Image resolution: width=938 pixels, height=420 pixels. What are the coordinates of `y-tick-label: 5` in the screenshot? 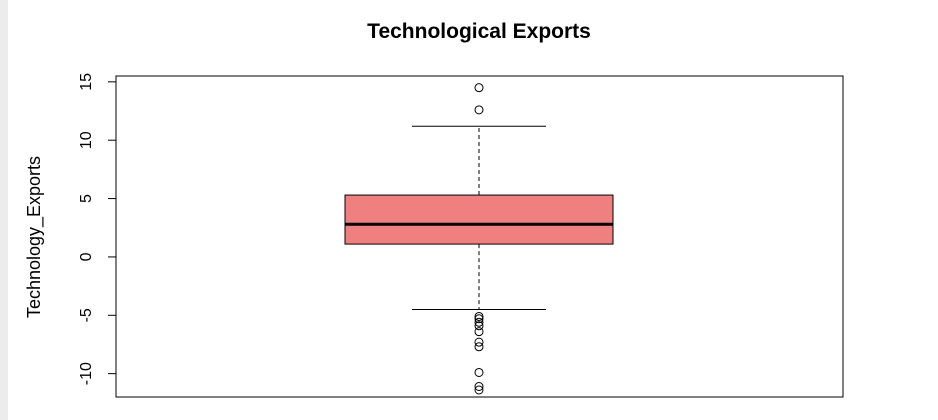 It's located at (86, 198).